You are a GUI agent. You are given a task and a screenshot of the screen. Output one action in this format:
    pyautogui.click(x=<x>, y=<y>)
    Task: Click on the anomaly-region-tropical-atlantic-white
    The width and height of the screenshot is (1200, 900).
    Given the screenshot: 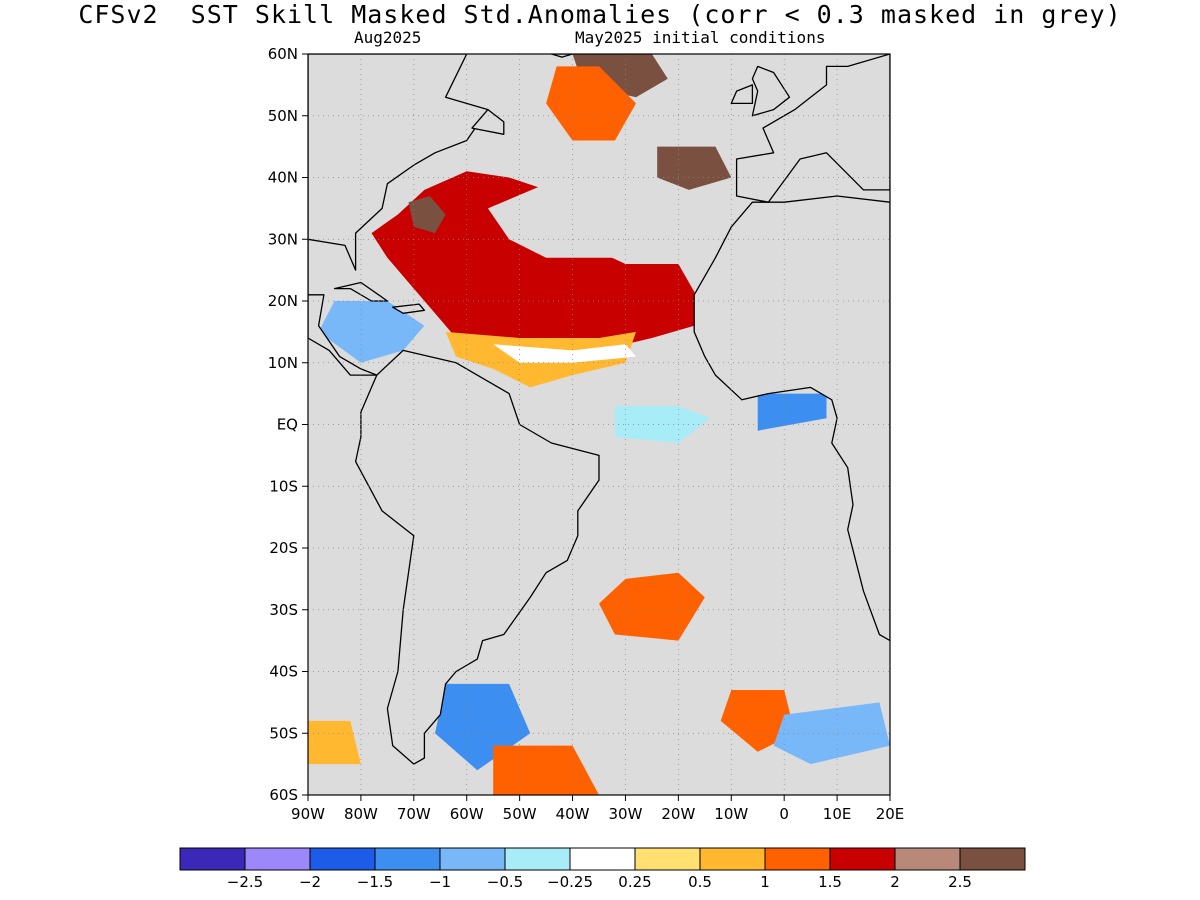 What is the action you would take?
    pyautogui.click(x=564, y=353)
    